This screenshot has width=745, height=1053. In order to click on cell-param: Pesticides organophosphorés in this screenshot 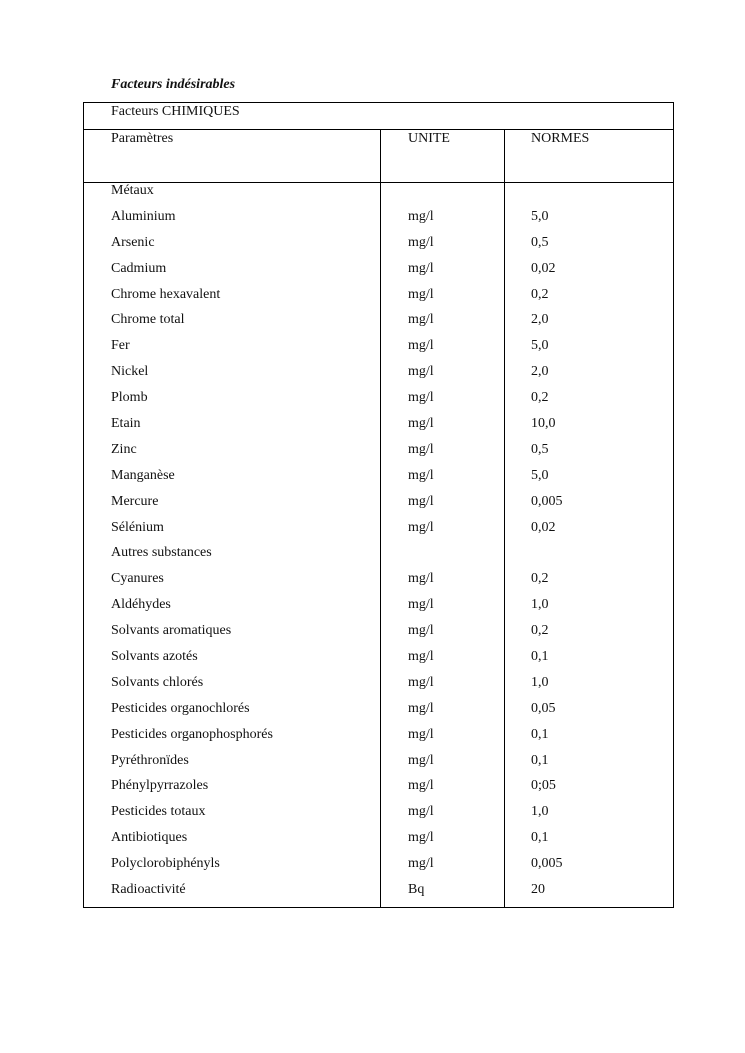, I will do `click(192, 734)`.